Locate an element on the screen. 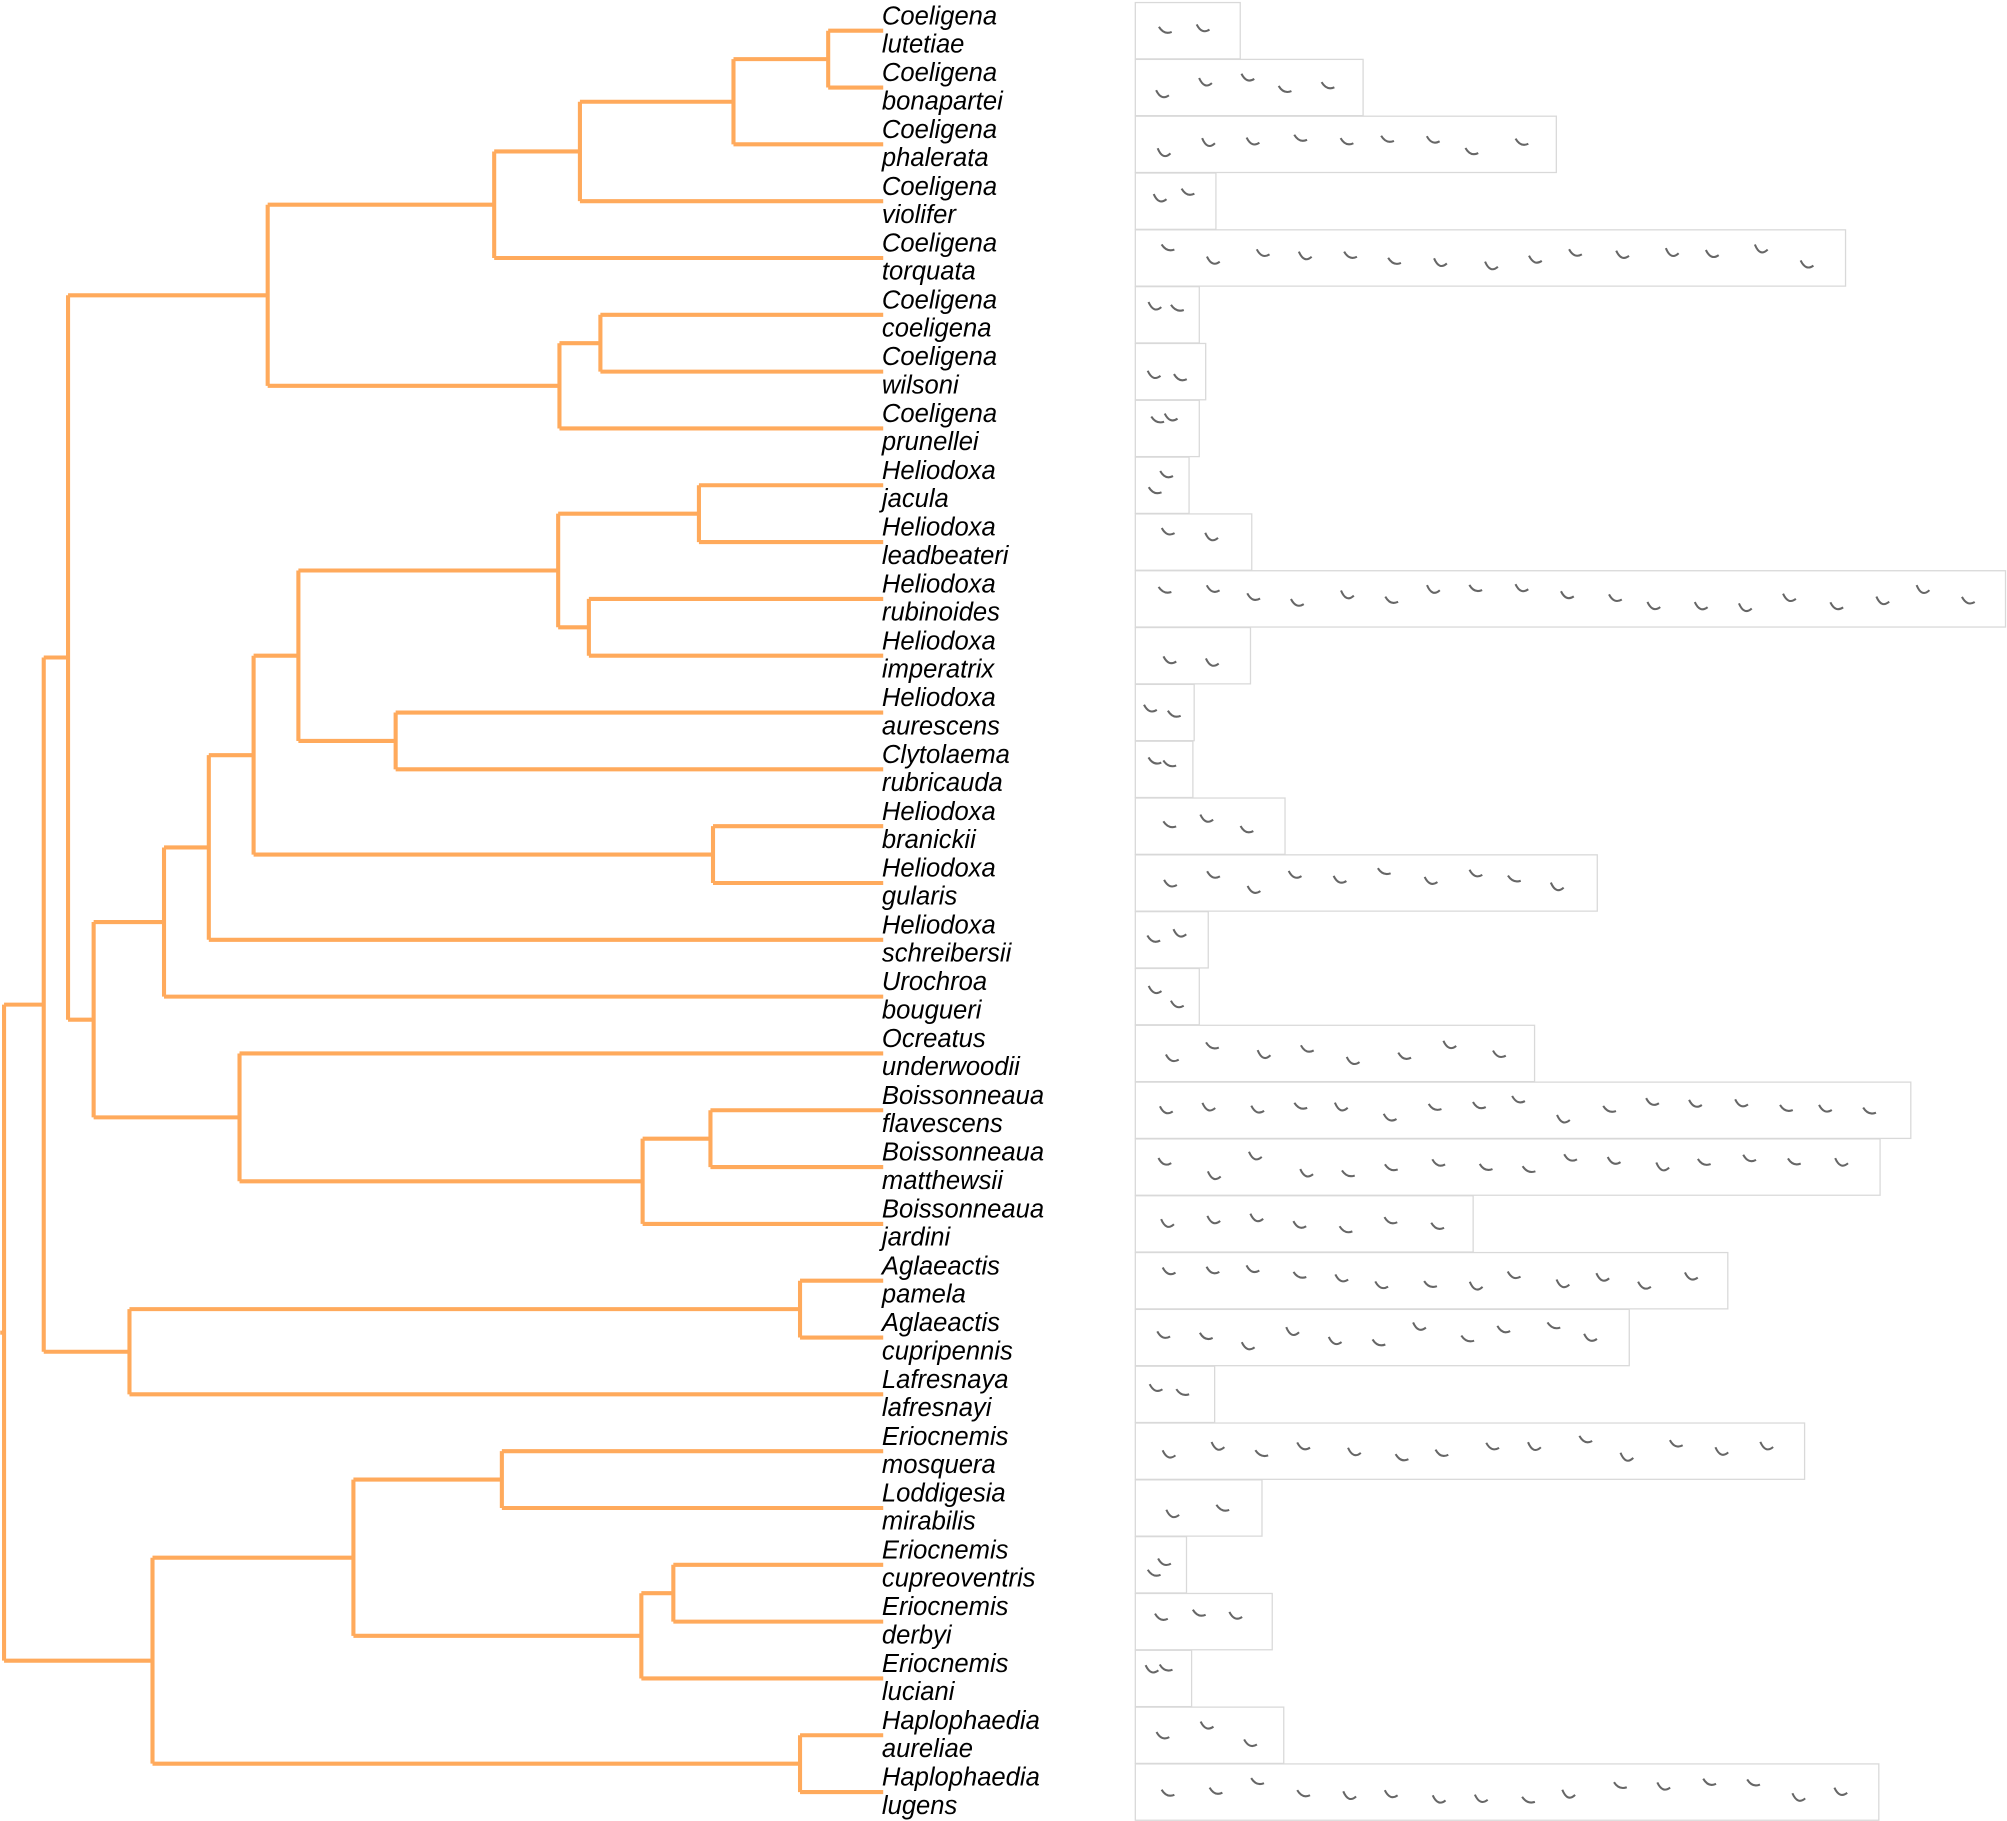 The height and width of the screenshot is (1821, 2007). taxon-species: underwoodii is located at coordinates (951, 1067).